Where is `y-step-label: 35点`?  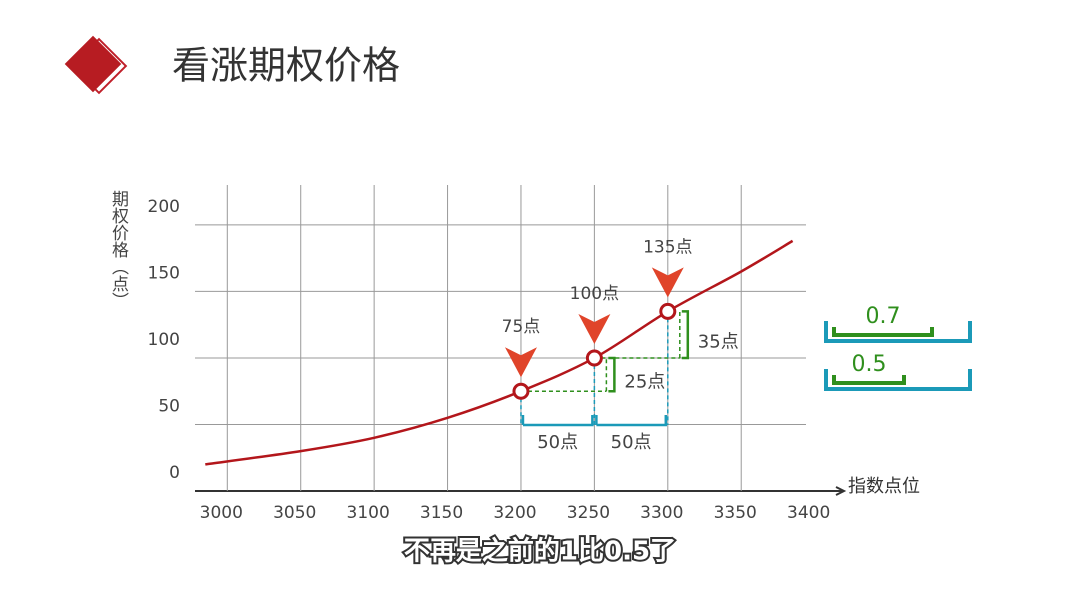 y-step-label: 35点 is located at coordinates (718, 342).